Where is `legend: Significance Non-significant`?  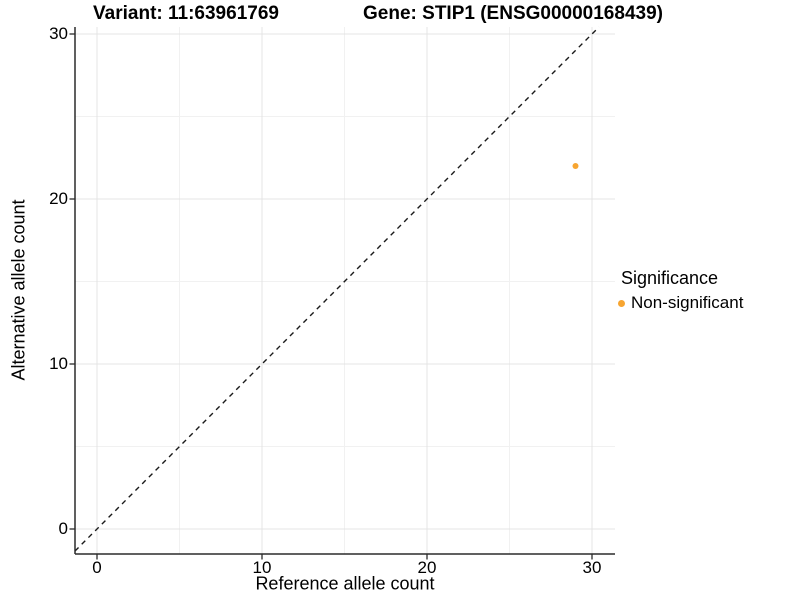 legend: Significance Non-significant is located at coordinates (680, 290).